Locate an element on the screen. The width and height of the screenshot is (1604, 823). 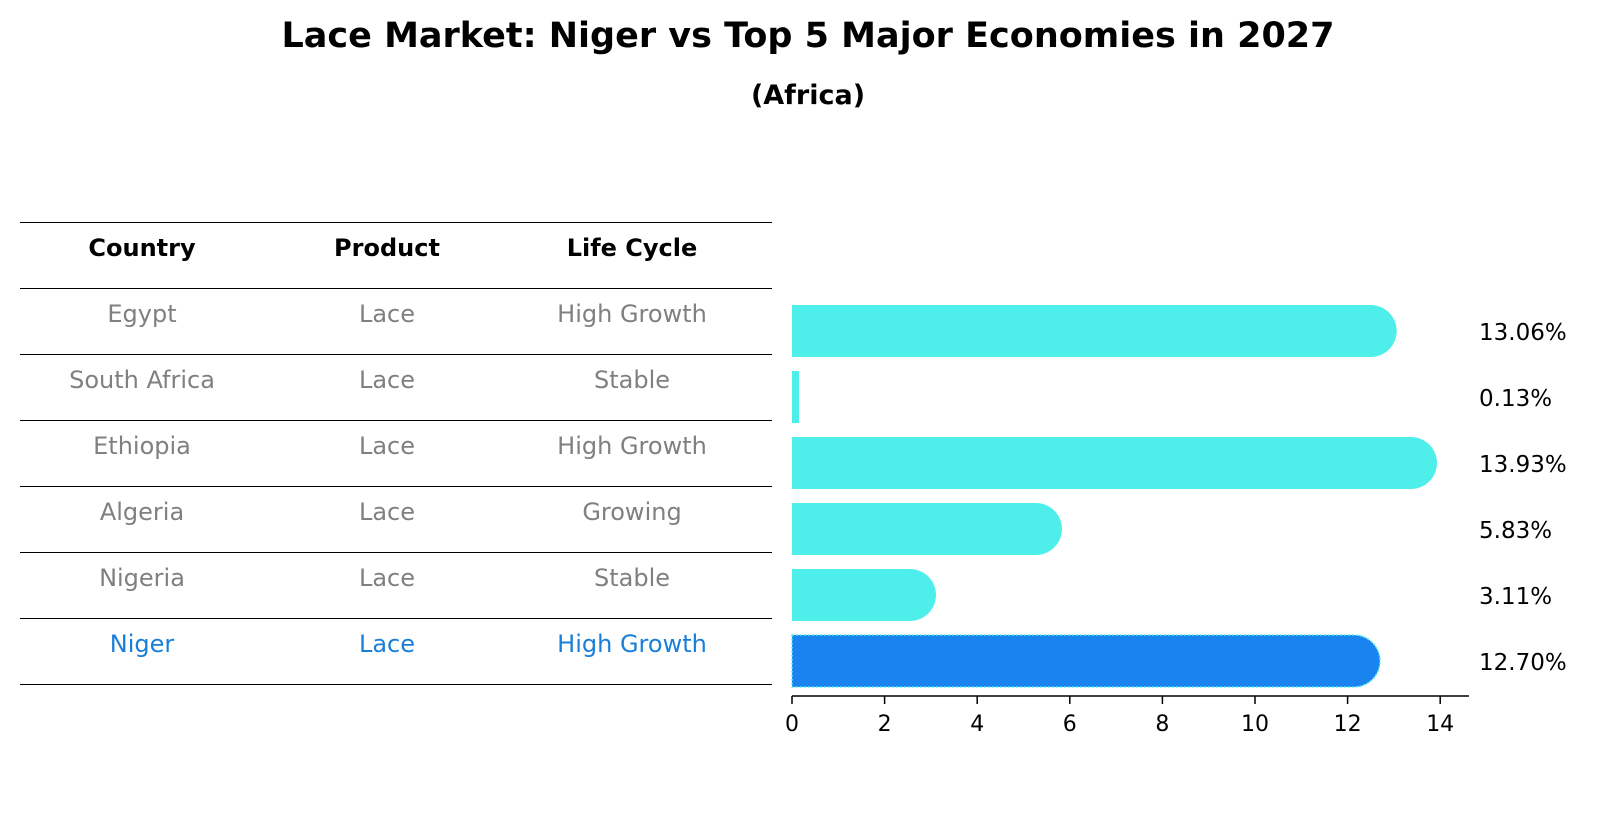
value-label: 12.70% is located at coordinates (1523, 663).